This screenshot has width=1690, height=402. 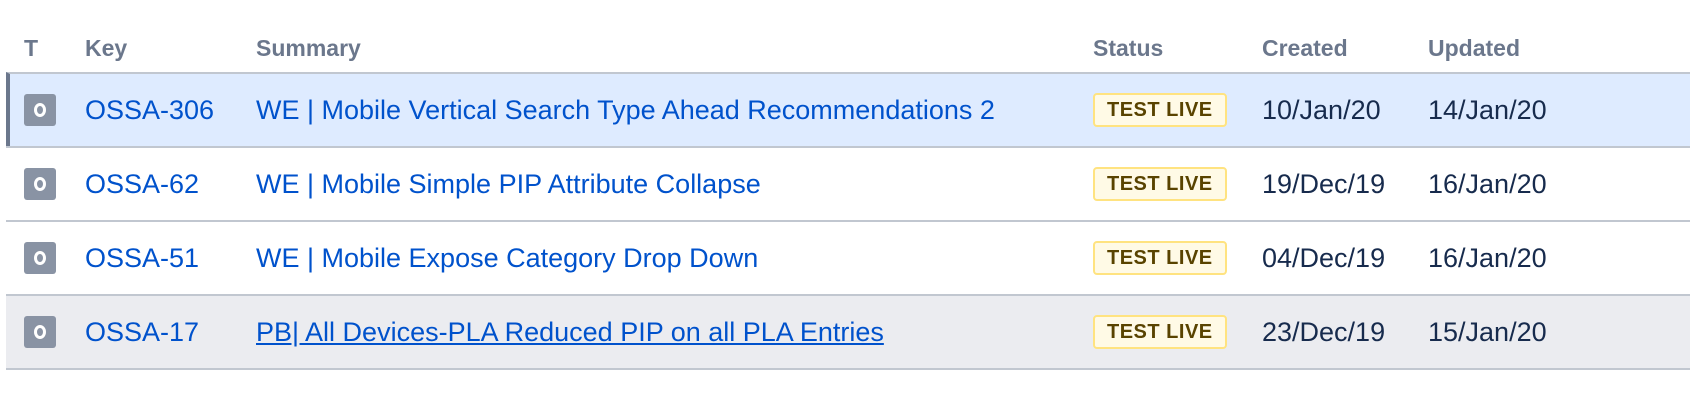 I want to click on issue-key-link: OSSA-17, so click(x=142, y=332).